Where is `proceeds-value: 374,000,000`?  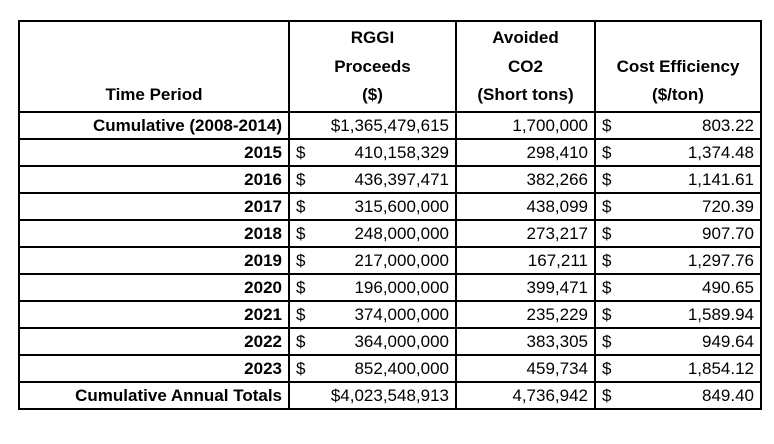
proceeds-value: 374,000,000 is located at coordinates (401, 314).